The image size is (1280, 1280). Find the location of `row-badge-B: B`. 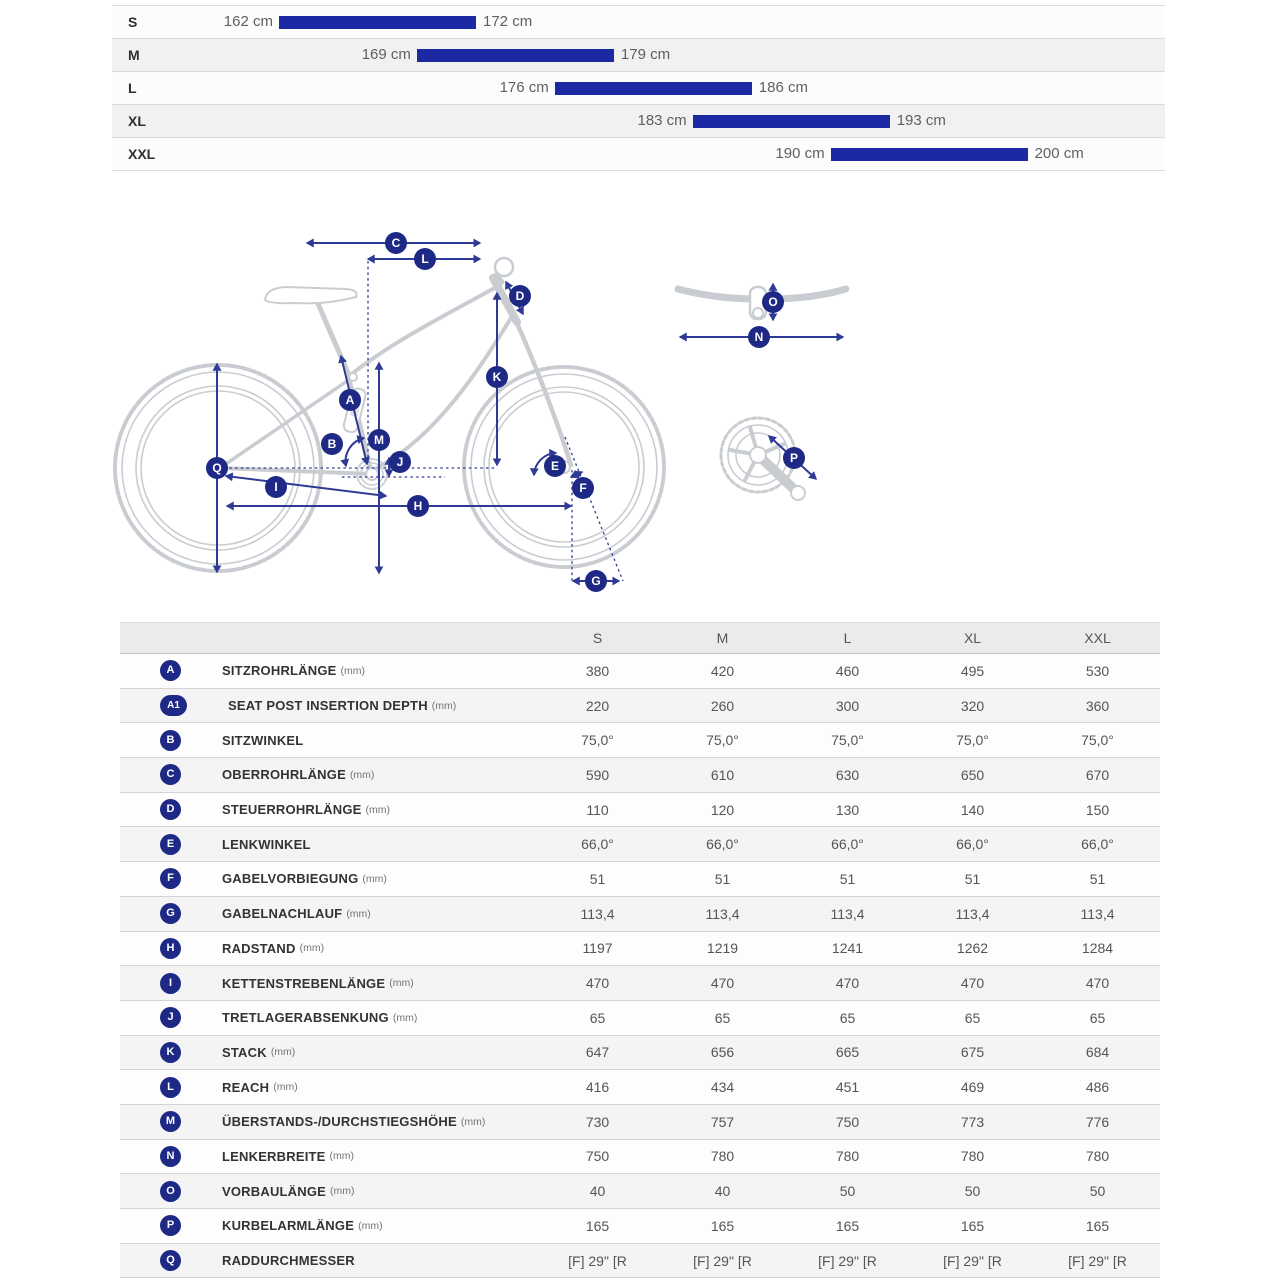

row-badge-B: B is located at coordinates (170, 740).